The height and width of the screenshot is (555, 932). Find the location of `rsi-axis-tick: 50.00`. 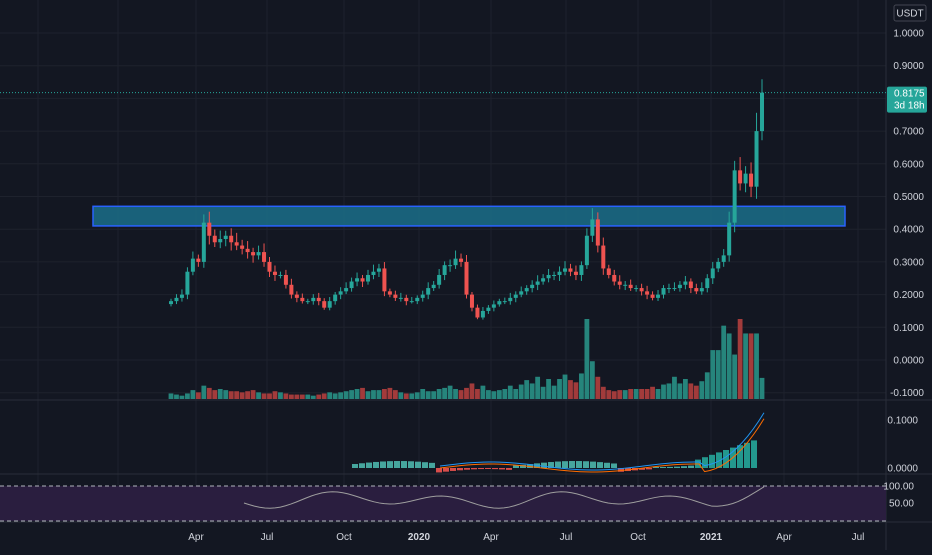

rsi-axis-tick: 50.00 is located at coordinates (901, 504).